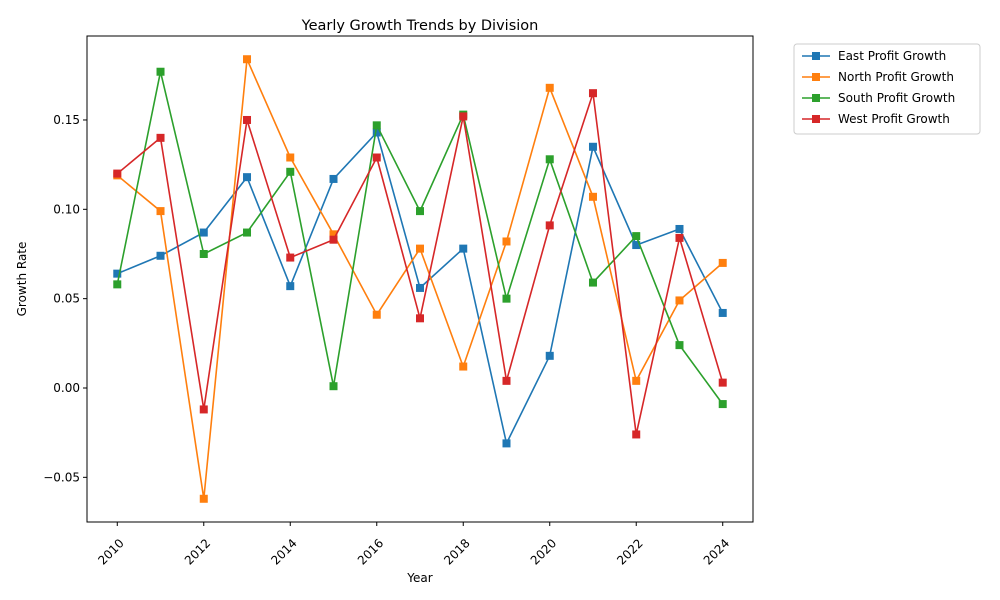 The height and width of the screenshot is (600, 1000). I want to click on x-tick-label: 2016, so click(370, 551).